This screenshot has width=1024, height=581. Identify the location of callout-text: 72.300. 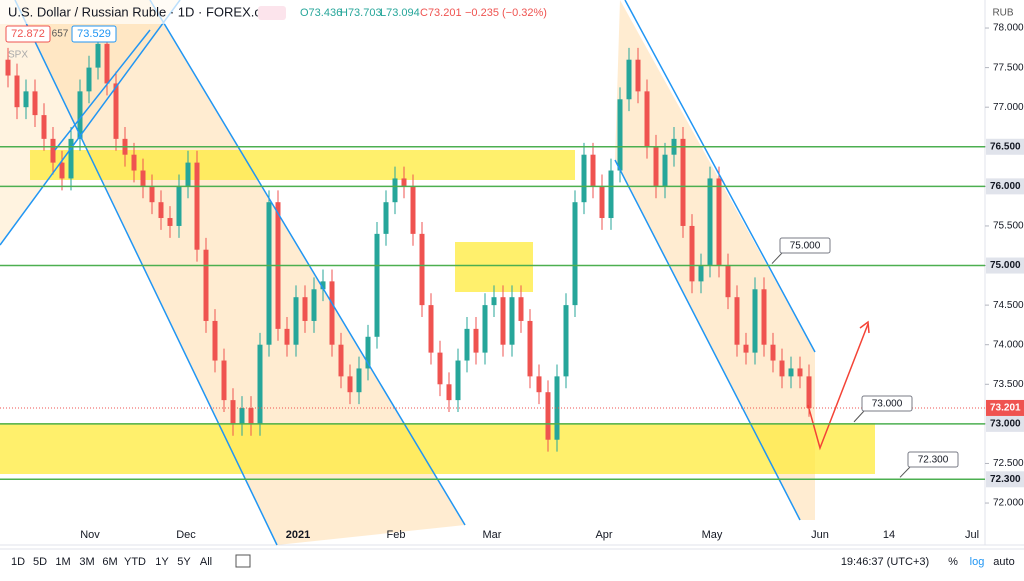
(933, 460).